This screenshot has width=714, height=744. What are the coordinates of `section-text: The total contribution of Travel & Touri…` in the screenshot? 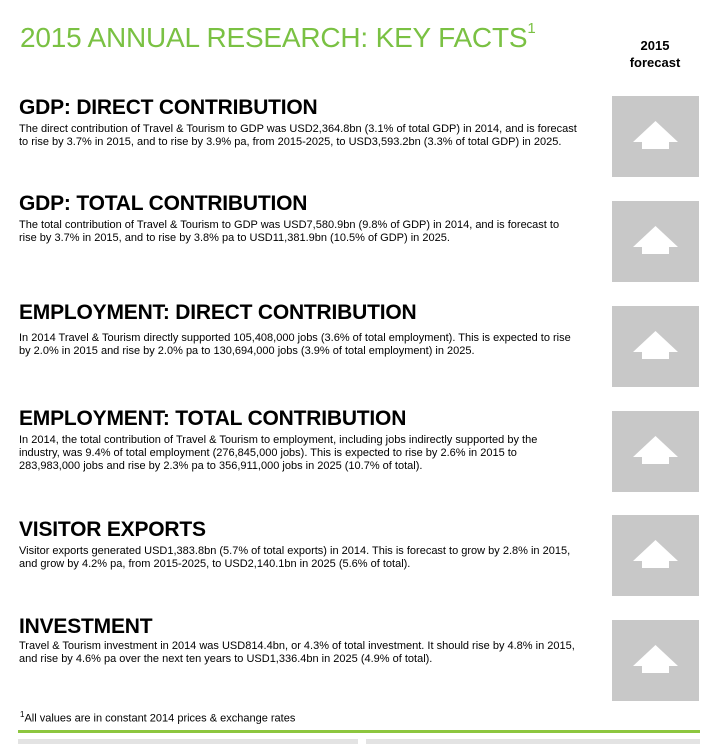 It's located at (289, 231).